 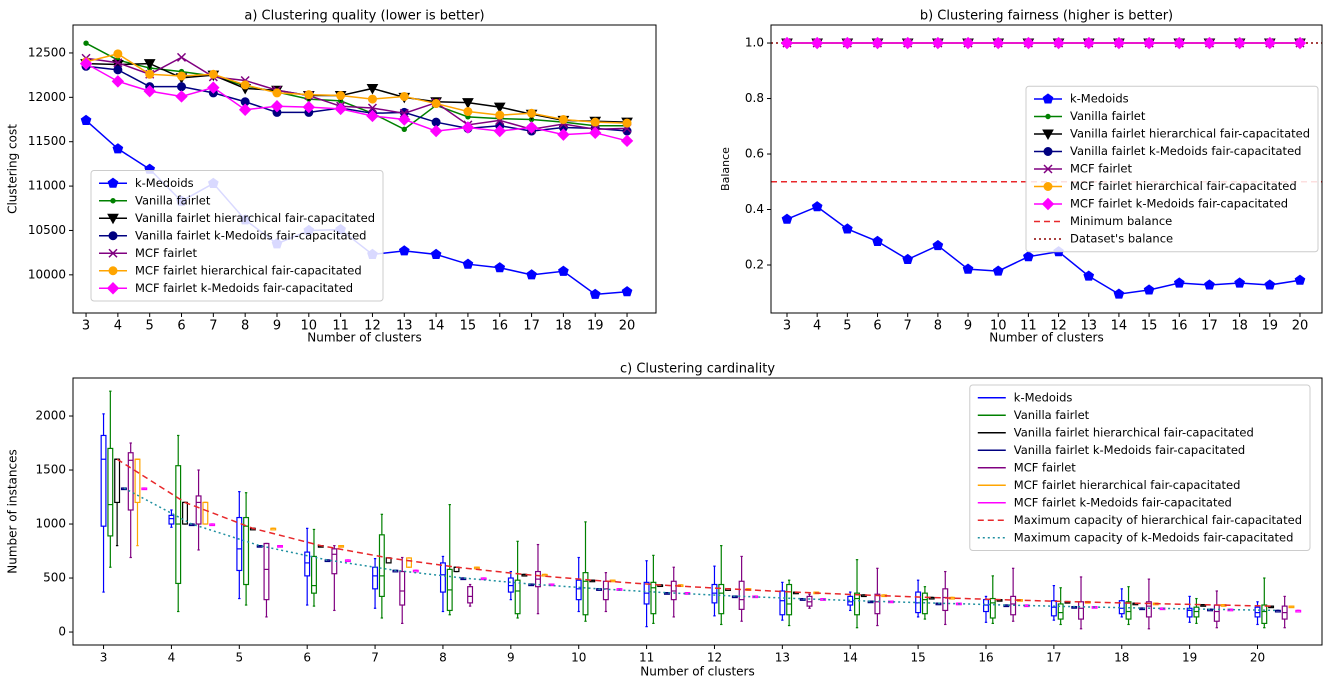 What do you see at coordinates (340, 326) in the screenshot?
I see `x-tick-label: 11` at bounding box center [340, 326].